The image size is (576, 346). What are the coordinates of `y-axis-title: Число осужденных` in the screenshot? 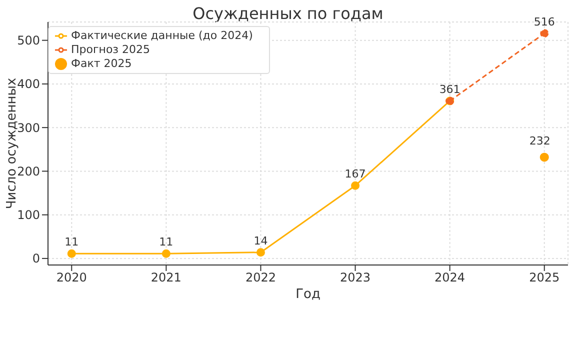 It's located at (12, 144).